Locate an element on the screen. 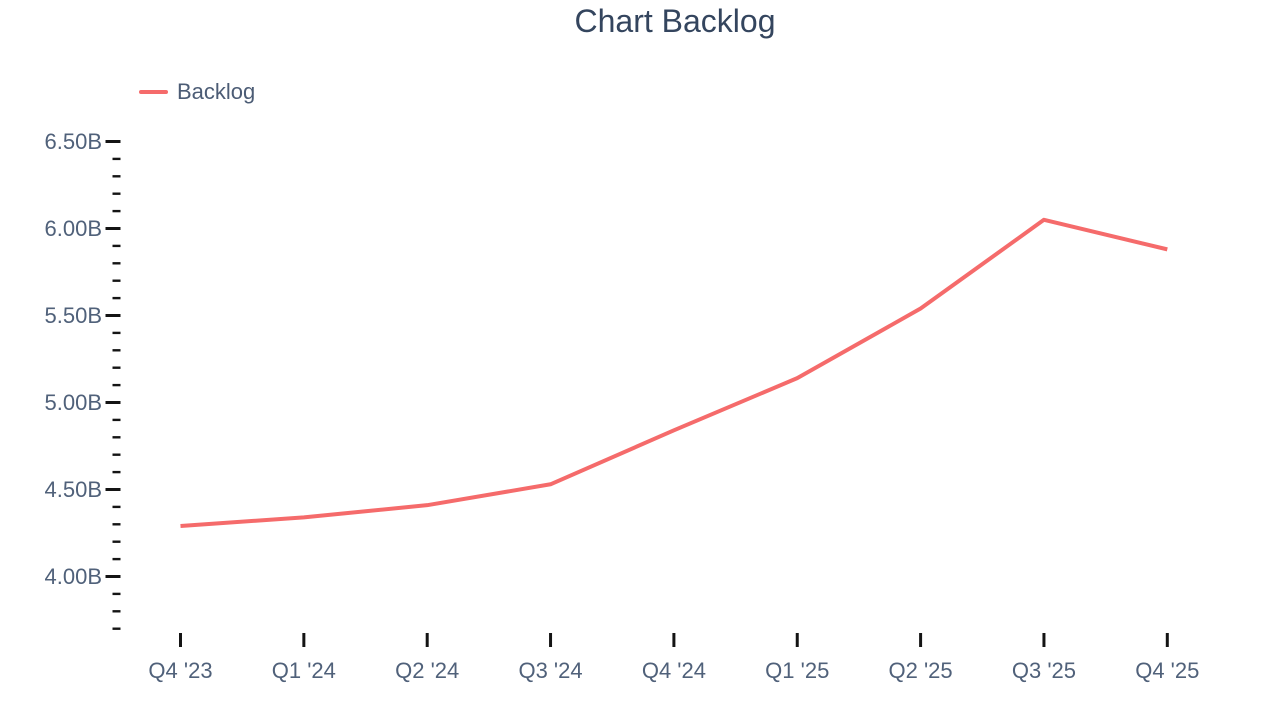 The image size is (1280, 720). x-tick-label: Q3 '25 is located at coordinates (1044, 670).